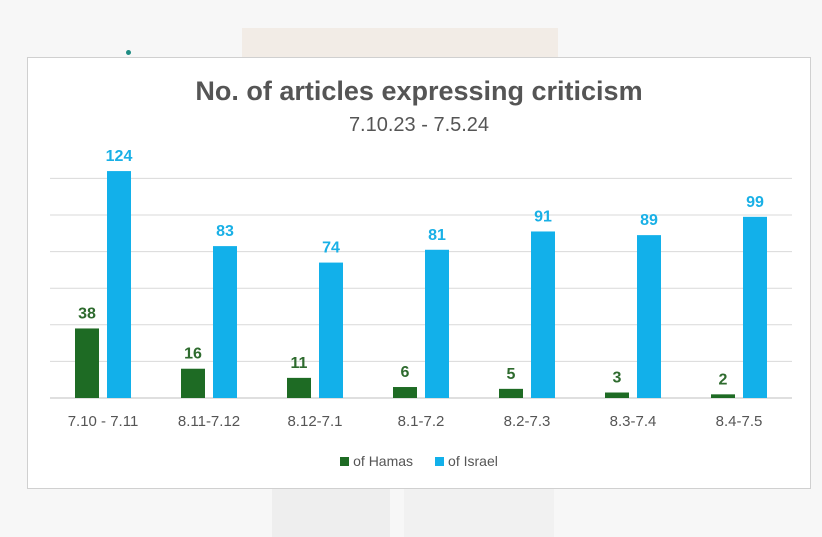 The width and height of the screenshot is (822, 537). What do you see at coordinates (400, 45) in the screenshot?
I see `background-slide-strip` at bounding box center [400, 45].